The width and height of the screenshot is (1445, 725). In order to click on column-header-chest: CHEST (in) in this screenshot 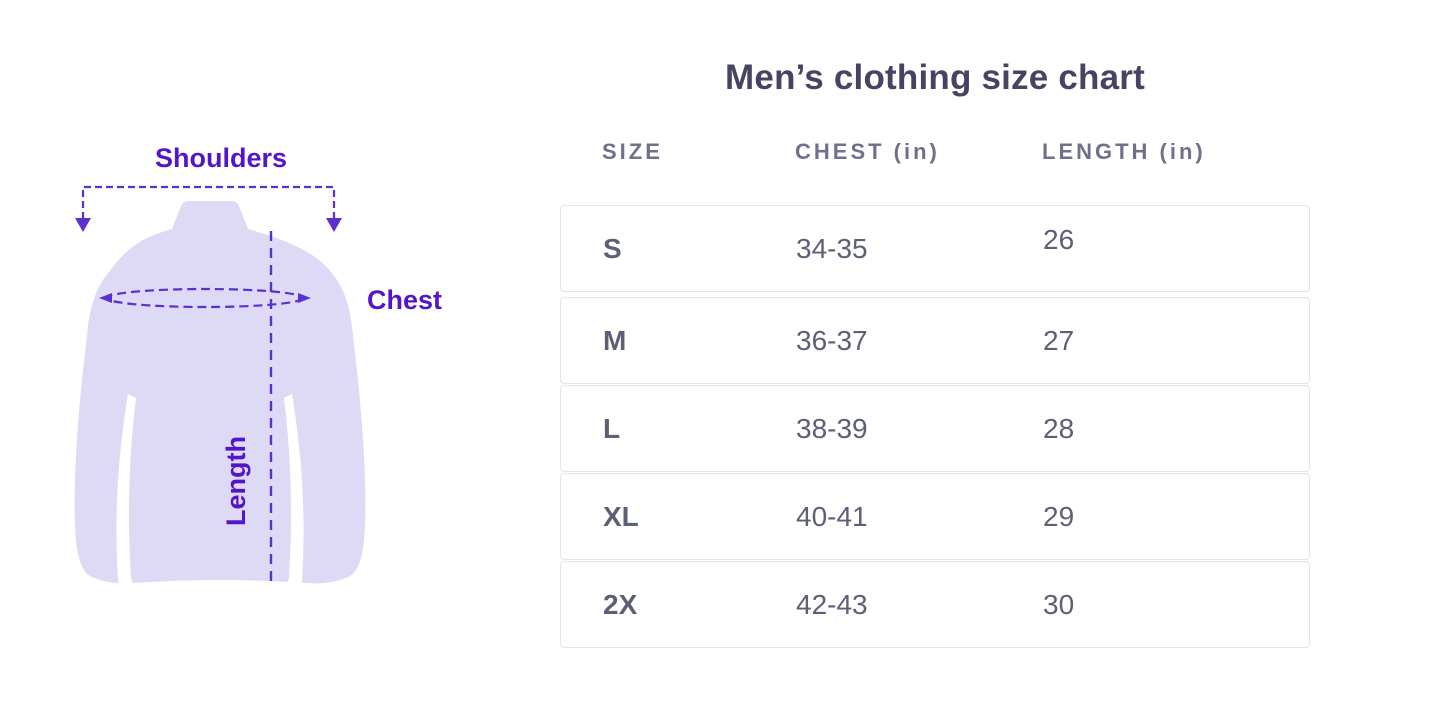, I will do `click(867, 151)`.